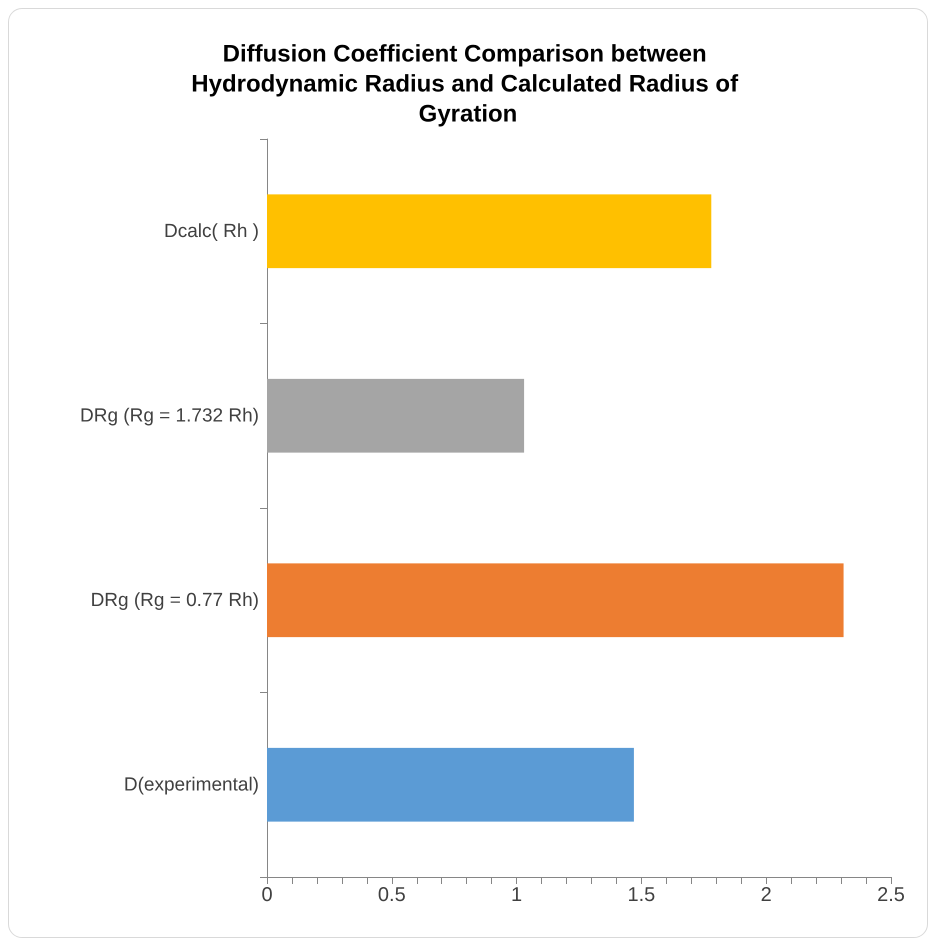 This screenshot has width=938, height=951. What do you see at coordinates (267, 895) in the screenshot?
I see `x-tick-label: 0` at bounding box center [267, 895].